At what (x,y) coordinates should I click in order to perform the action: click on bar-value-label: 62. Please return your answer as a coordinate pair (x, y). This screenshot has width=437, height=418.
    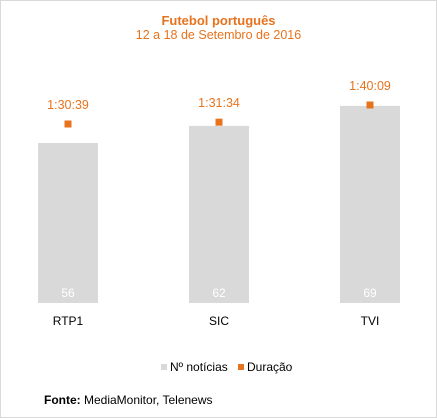
    Looking at the image, I should click on (219, 293).